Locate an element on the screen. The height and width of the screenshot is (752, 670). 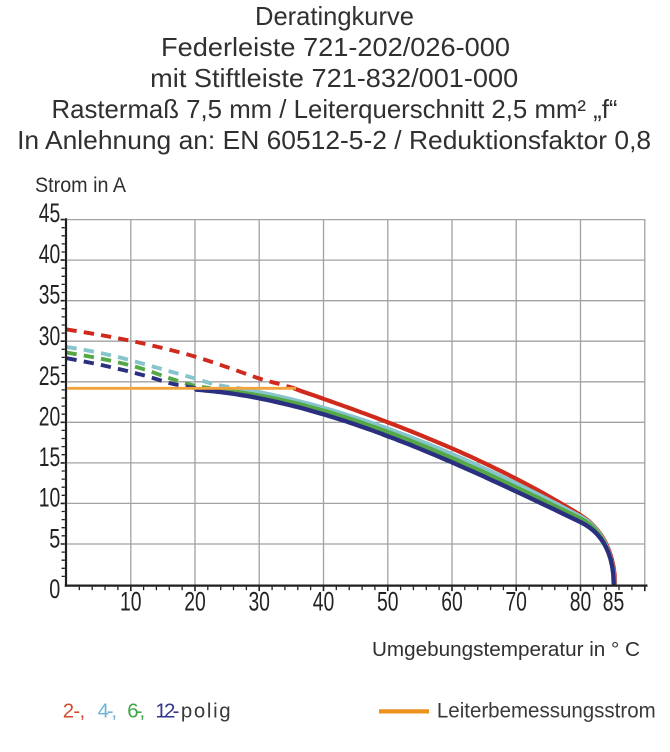
svg-text: 35 is located at coordinates (50, 295).